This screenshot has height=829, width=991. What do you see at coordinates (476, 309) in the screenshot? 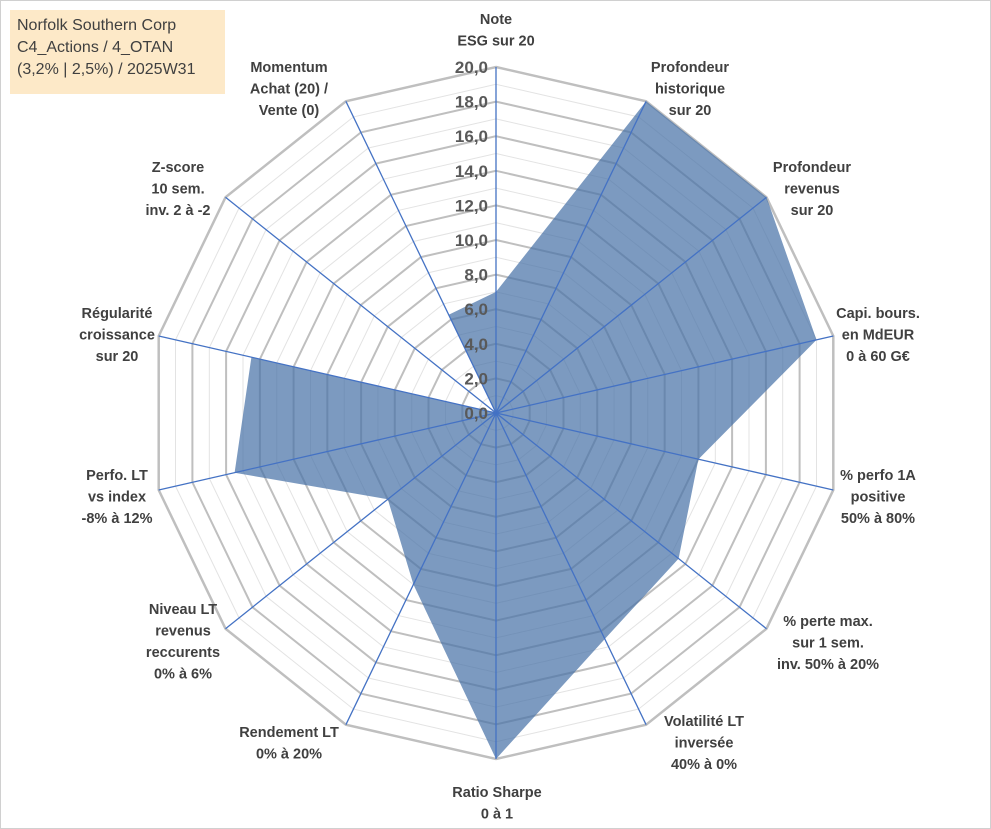
I see `tick-label: 6,0` at bounding box center [476, 309].